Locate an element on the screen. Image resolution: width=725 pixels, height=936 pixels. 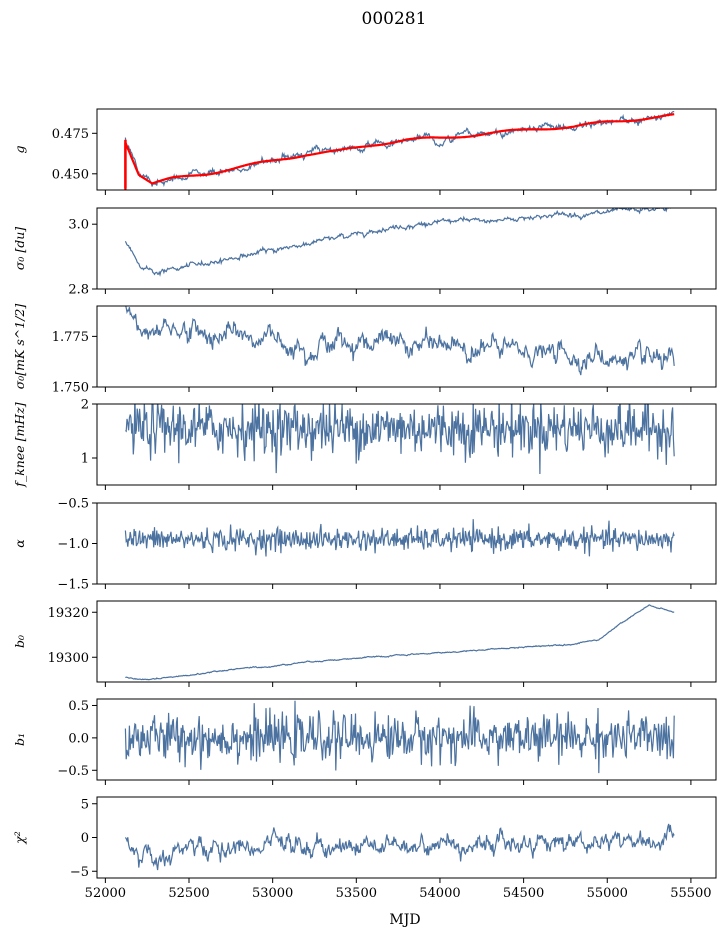
y-axis-label: σ₀ [du] is located at coordinates (19, 248).